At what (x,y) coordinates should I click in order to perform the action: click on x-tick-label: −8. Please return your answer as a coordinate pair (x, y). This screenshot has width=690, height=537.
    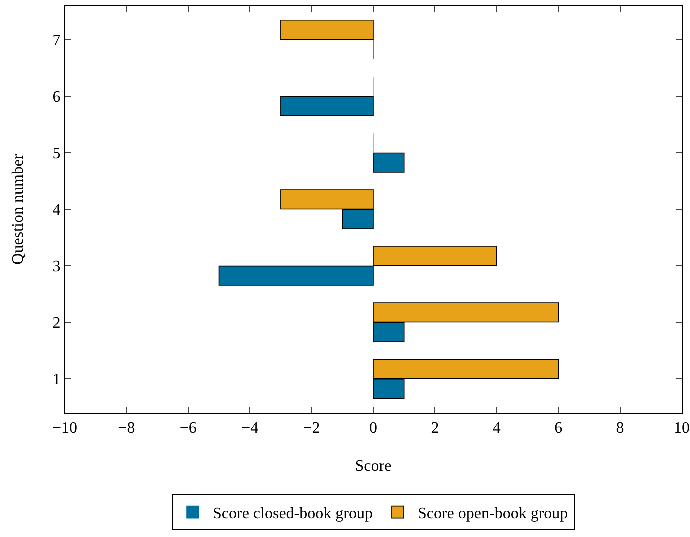
    Looking at the image, I should click on (127, 429).